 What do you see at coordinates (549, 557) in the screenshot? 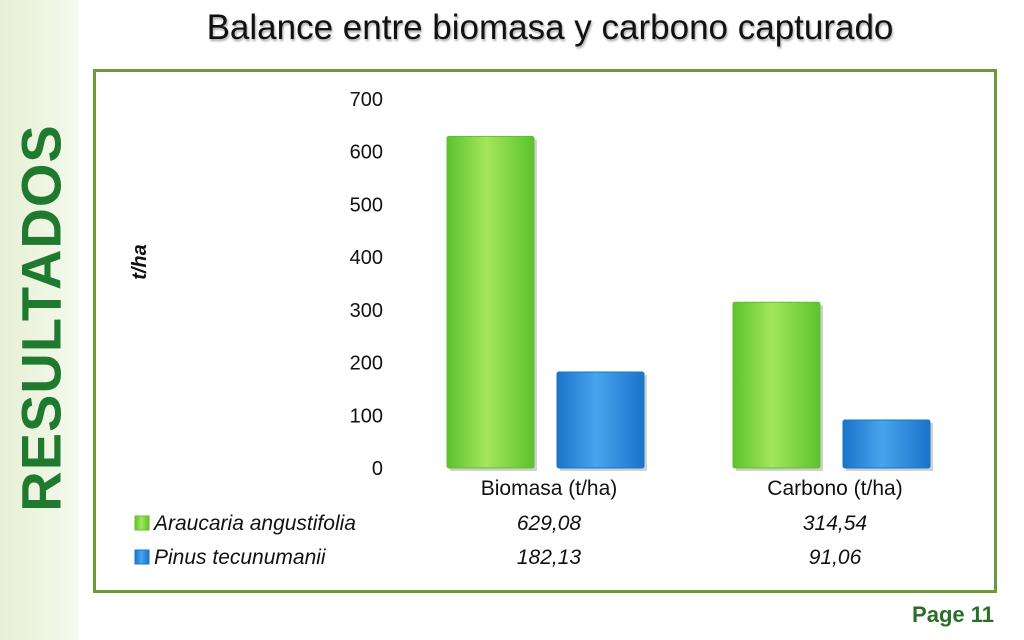
I see `data-label: 182,13` at bounding box center [549, 557].